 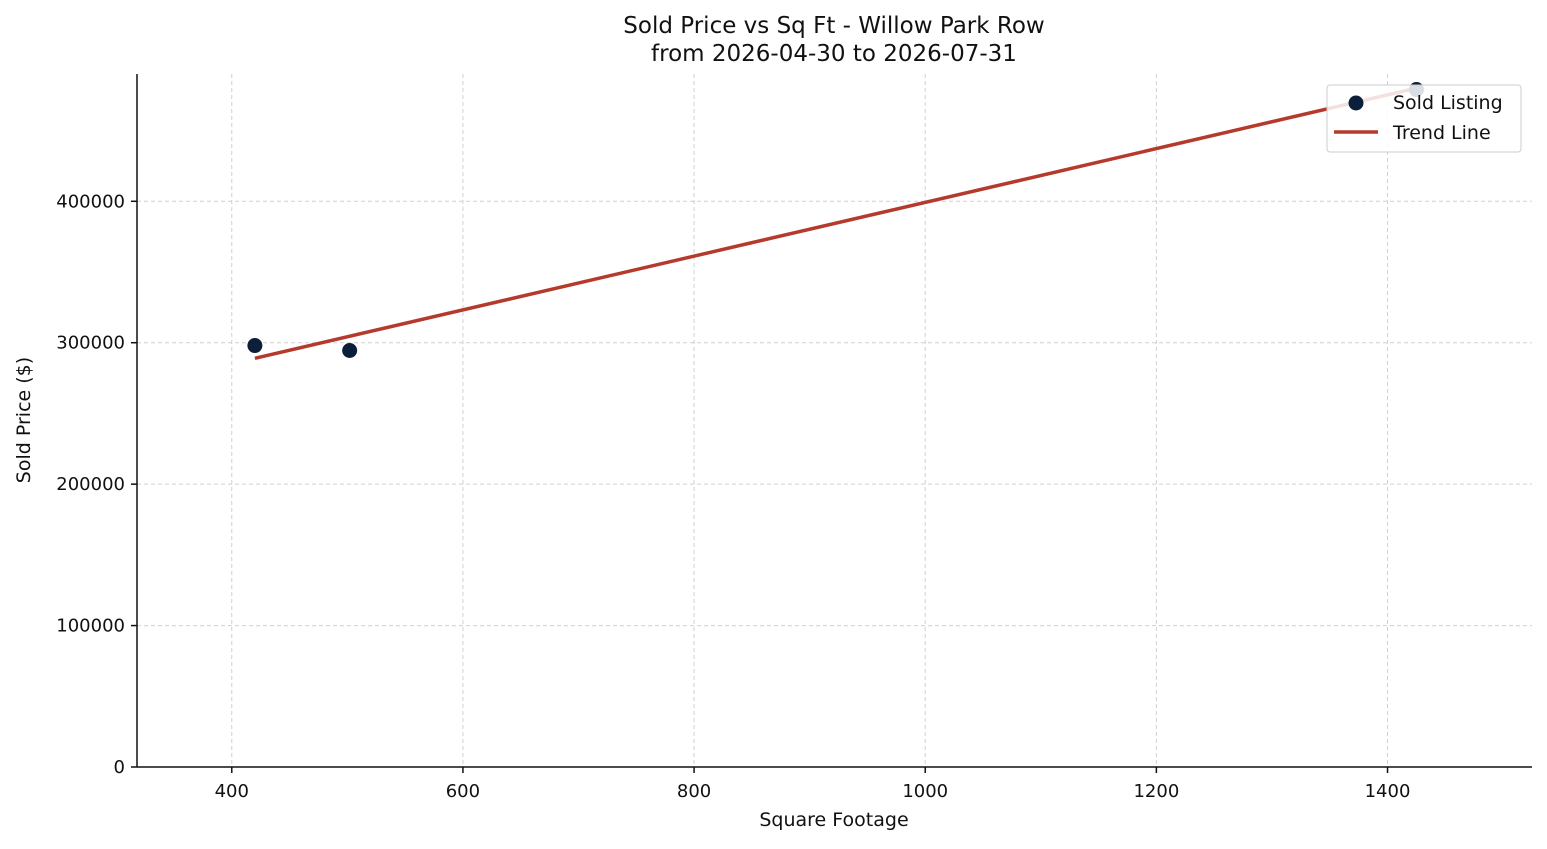 I want to click on legend-marker-sold-listing, so click(x=1356, y=103).